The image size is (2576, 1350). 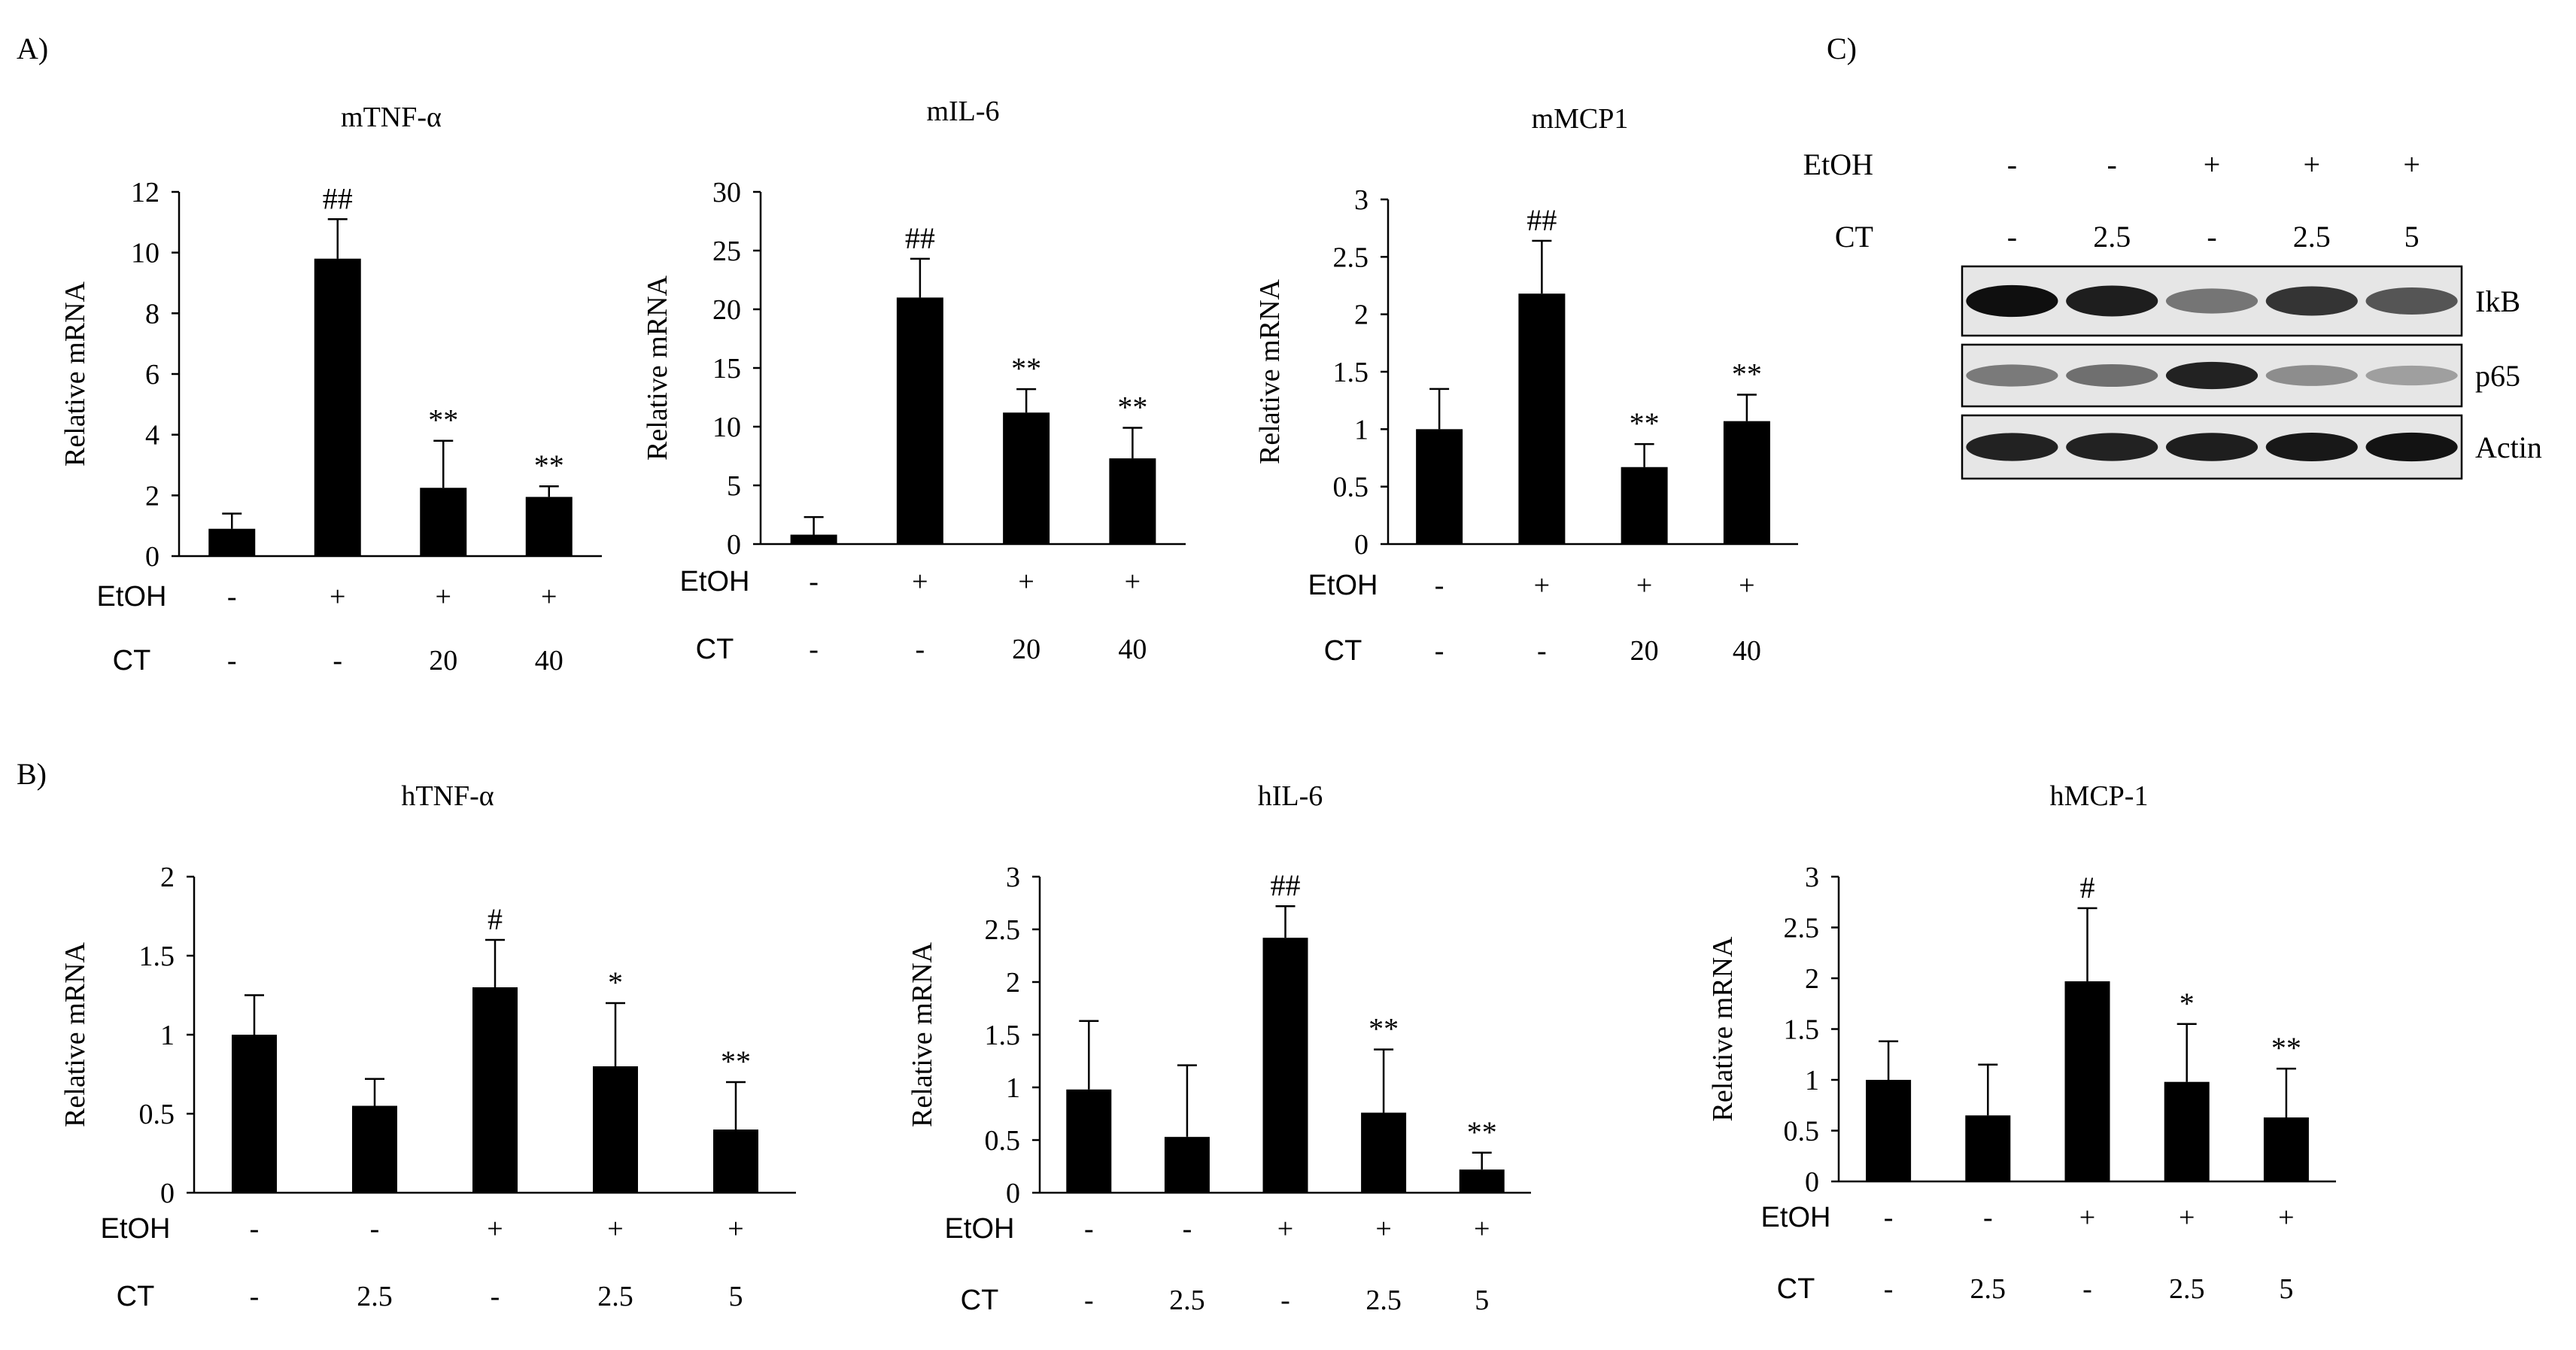 What do you see at coordinates (2312, 164) in the screenshot?
I see `blot-condition-value: +` at bounding box center [2312, 164].